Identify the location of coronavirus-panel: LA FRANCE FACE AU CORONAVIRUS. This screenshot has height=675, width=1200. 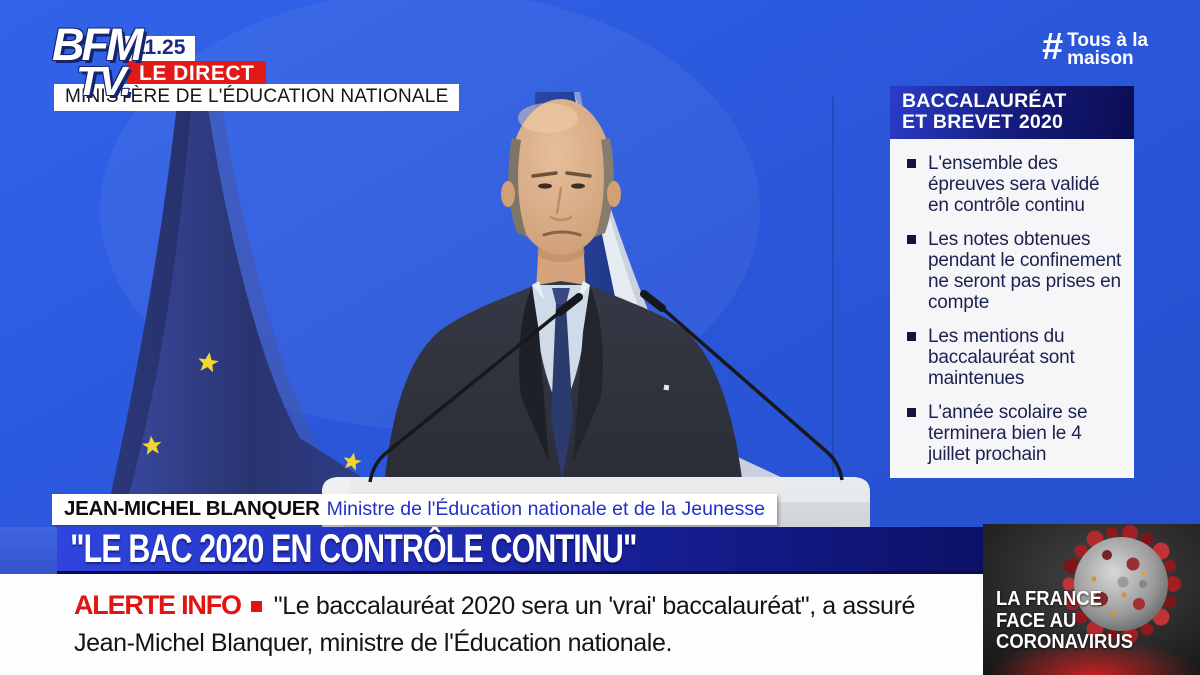
(1091, 599).